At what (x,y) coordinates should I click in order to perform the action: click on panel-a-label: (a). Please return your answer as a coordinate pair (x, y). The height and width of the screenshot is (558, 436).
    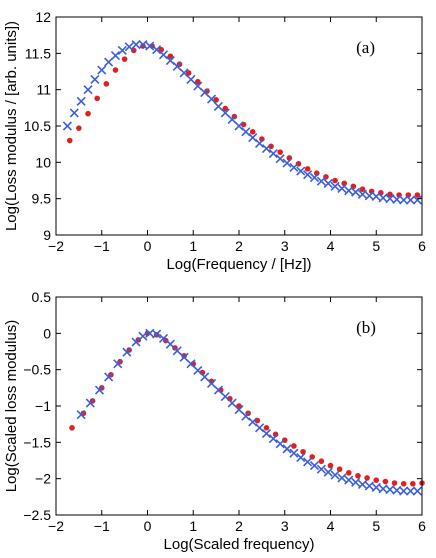
    Looking at the image, I should click on (365, 47).